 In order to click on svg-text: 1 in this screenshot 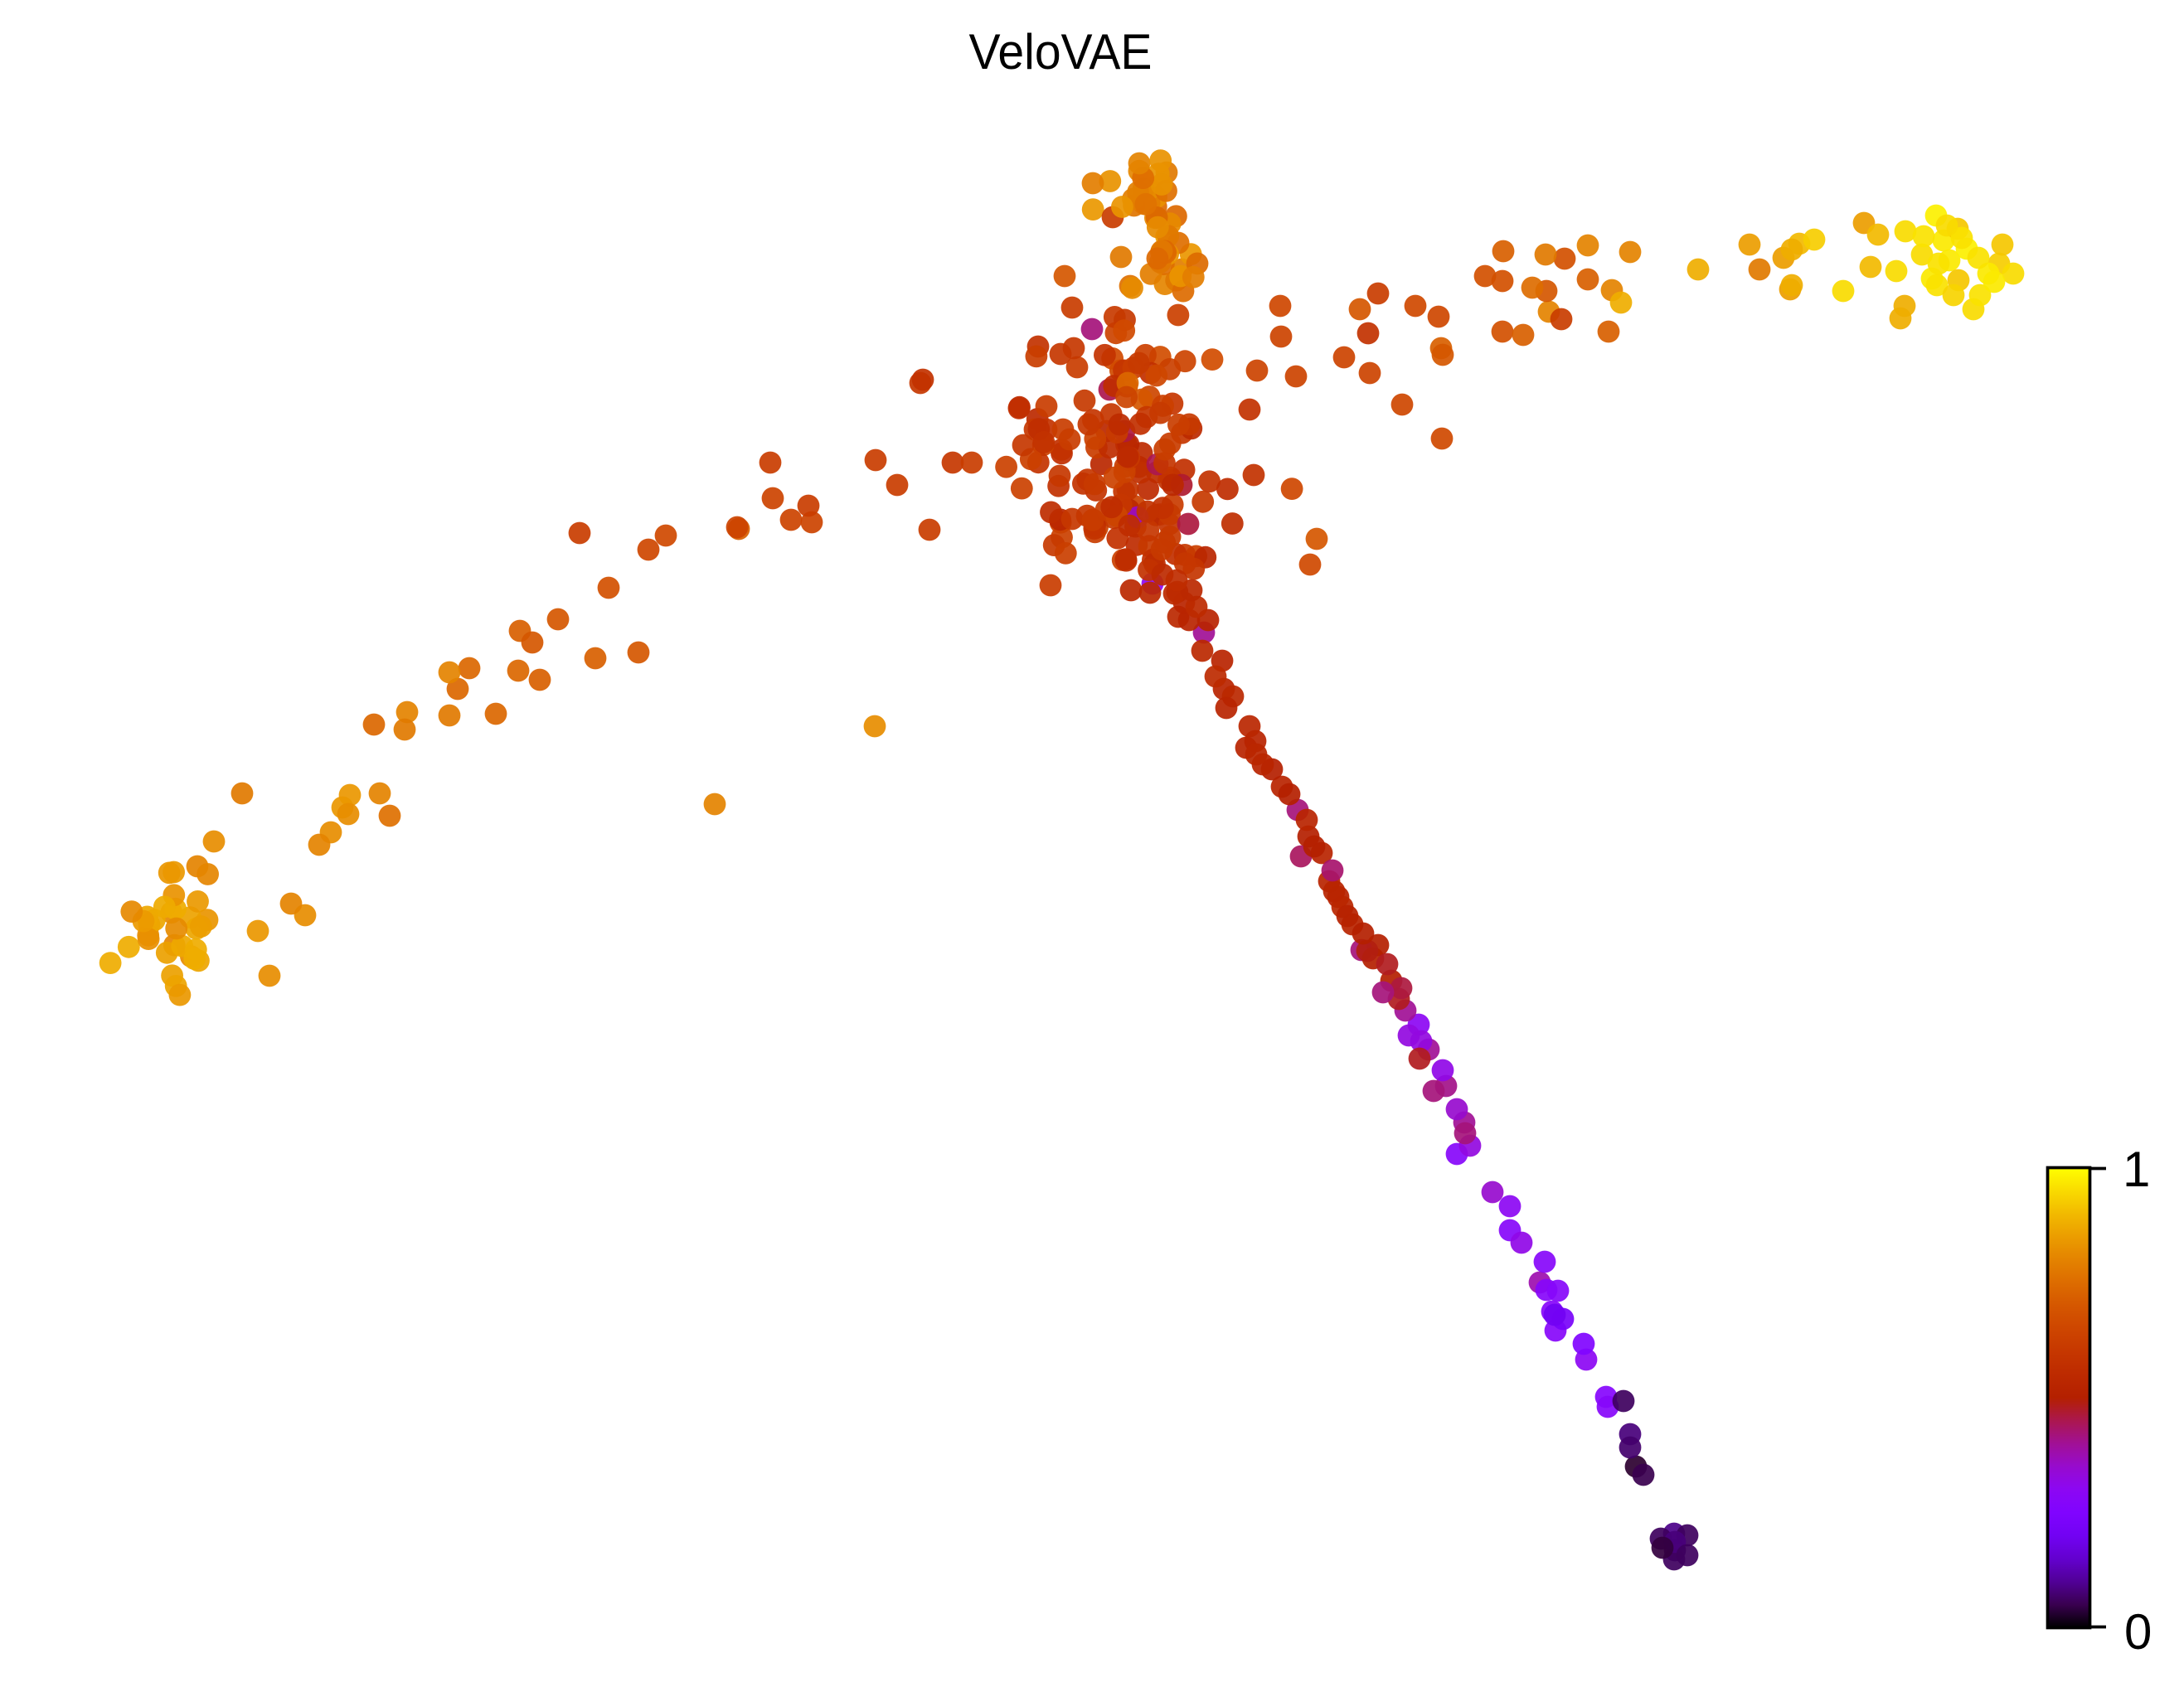, I will do `click(2136, 1169)`.